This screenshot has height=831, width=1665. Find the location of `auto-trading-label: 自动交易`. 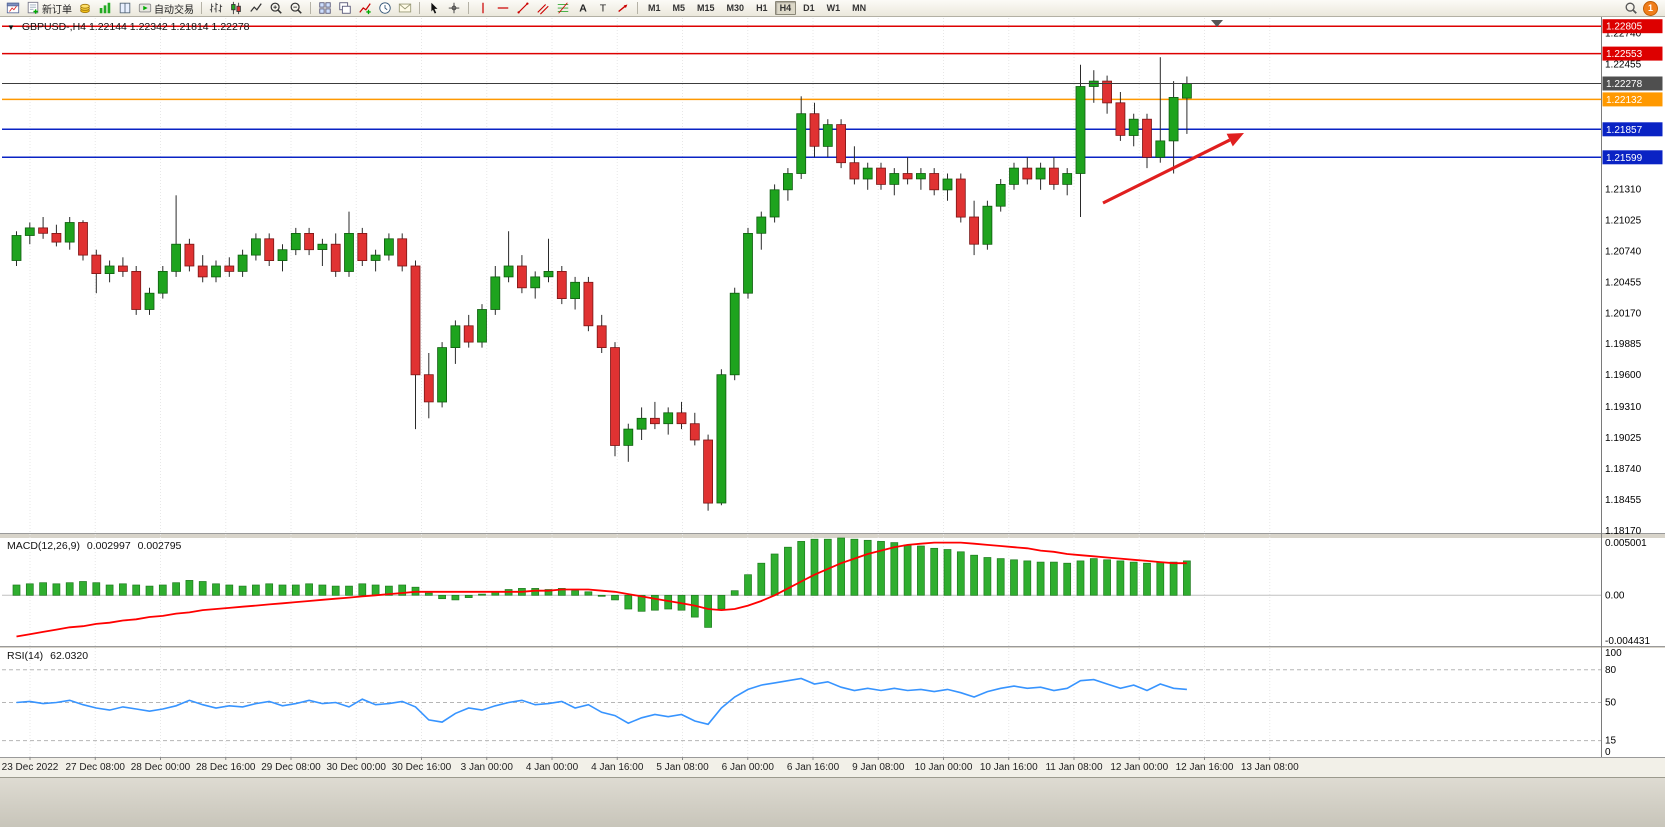

auto-trading-label: 自动交易 is located at coordinates (174, 10).